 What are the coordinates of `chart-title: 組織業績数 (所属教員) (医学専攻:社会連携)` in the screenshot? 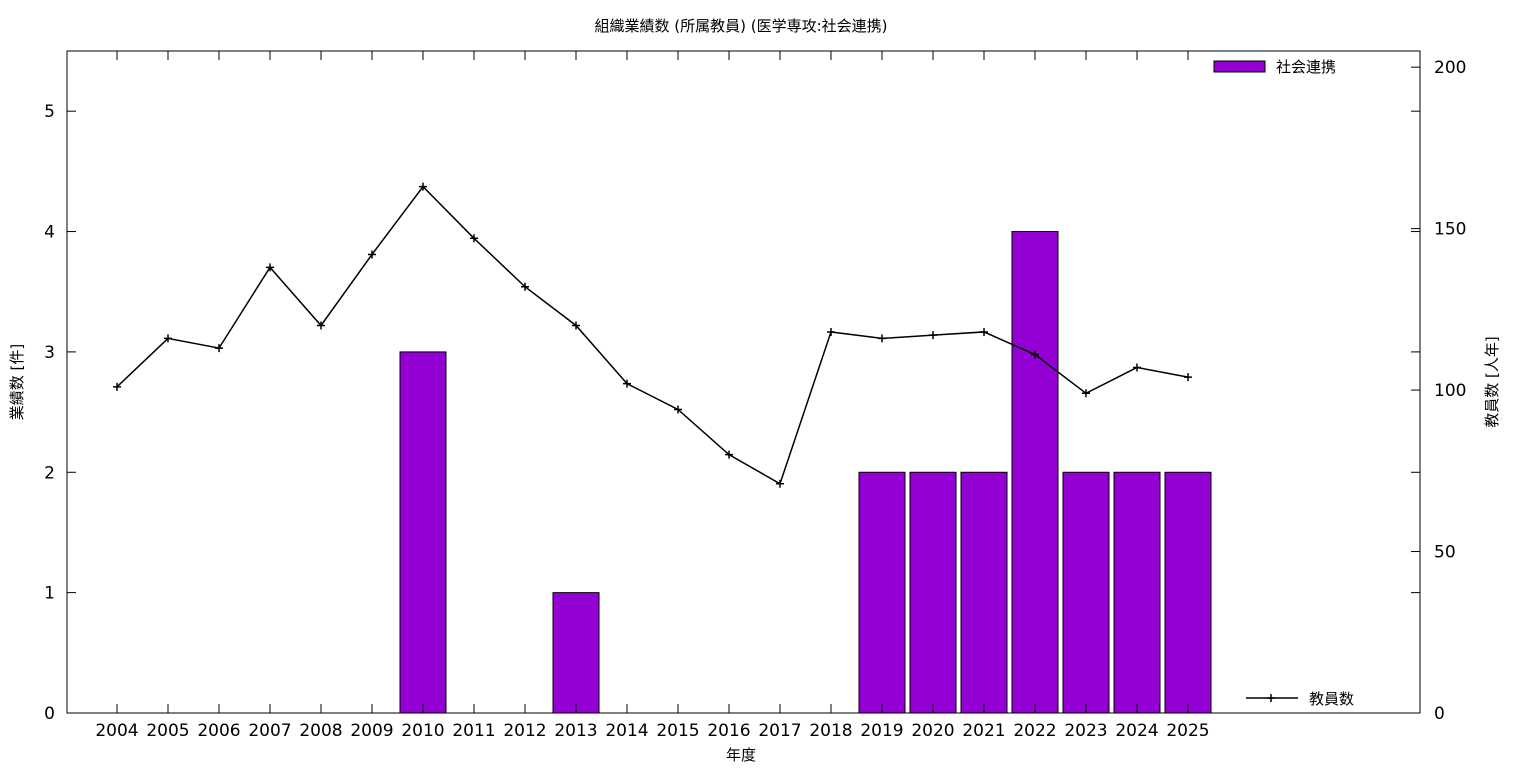 It's located at (741, 26).